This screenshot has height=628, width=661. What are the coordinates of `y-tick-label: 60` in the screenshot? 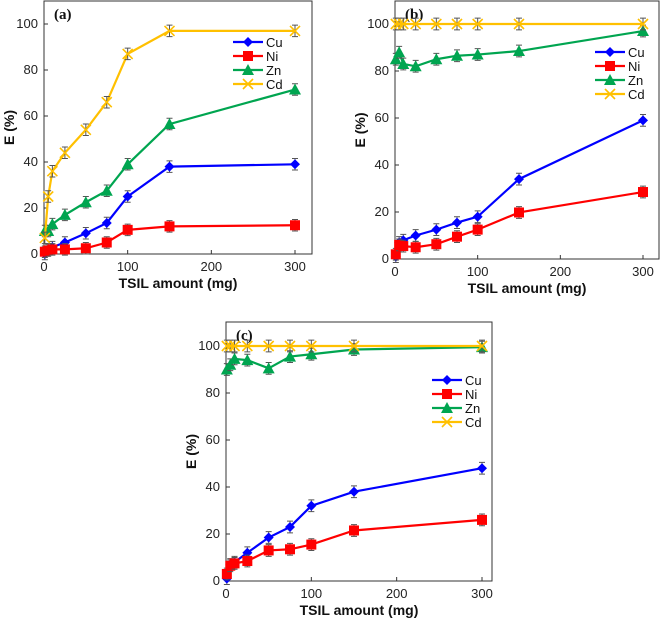 It's located at (31, 115).